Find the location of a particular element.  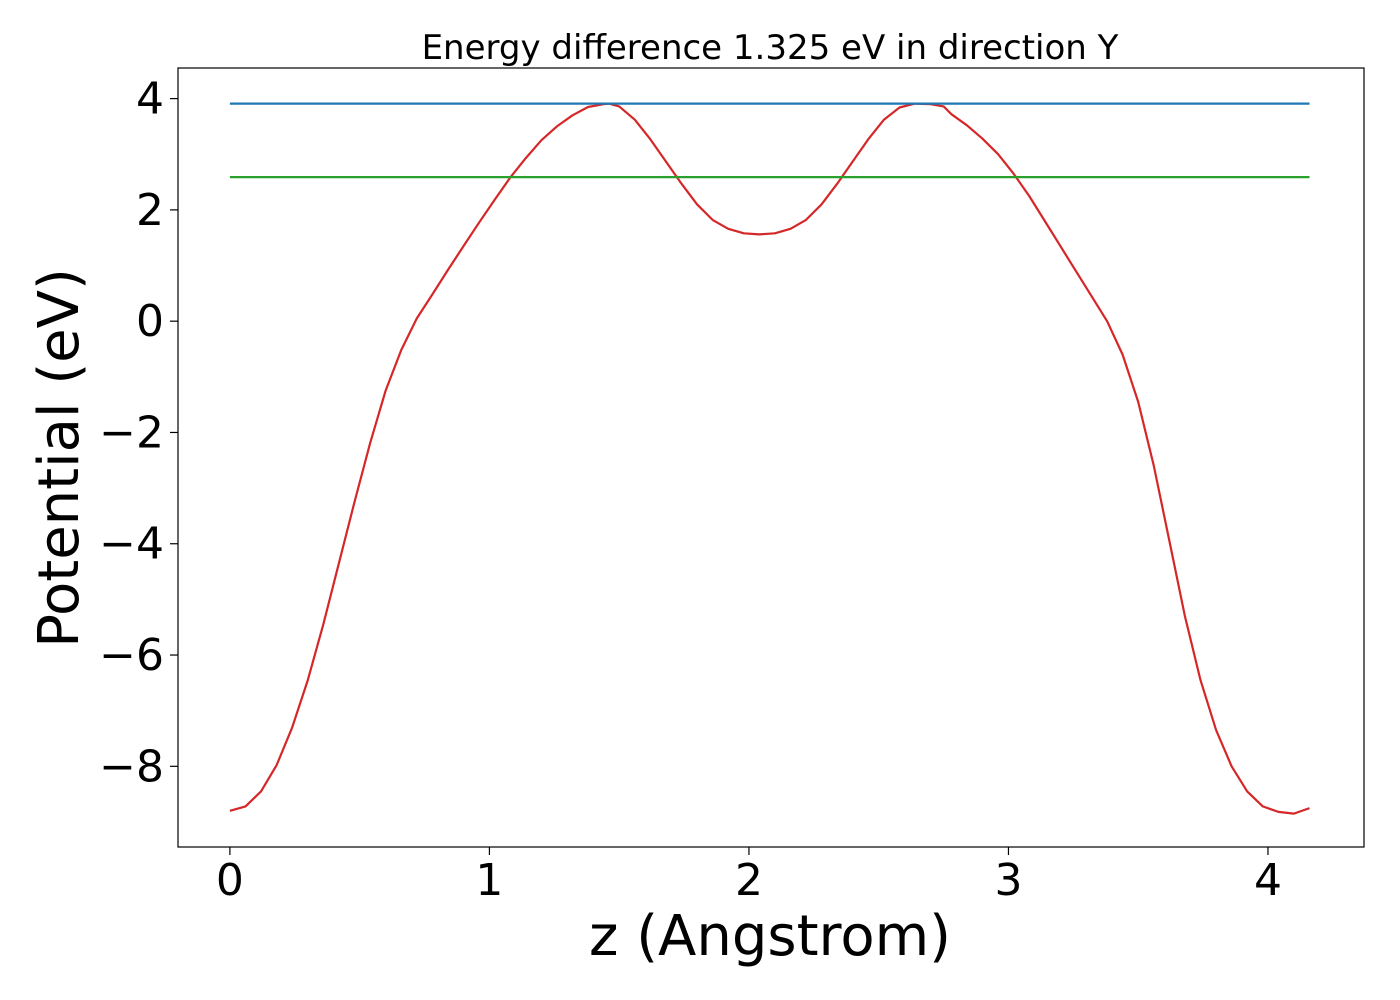

y-tick-label-2: −4 is located at coordinates (131, 544).